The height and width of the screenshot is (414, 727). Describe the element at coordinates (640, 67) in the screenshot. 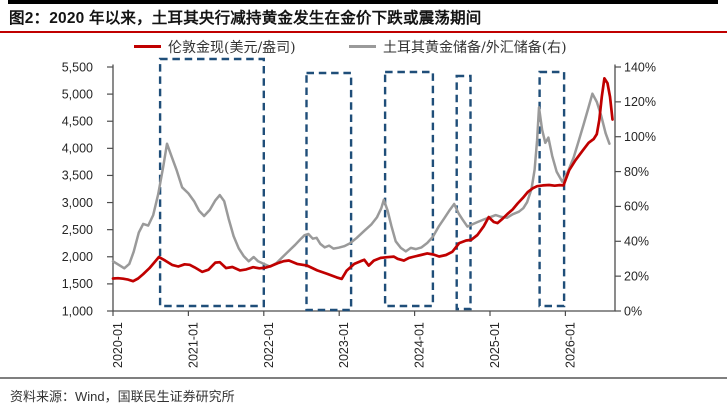

I see `y-right-tick-label: 140%` at that location.